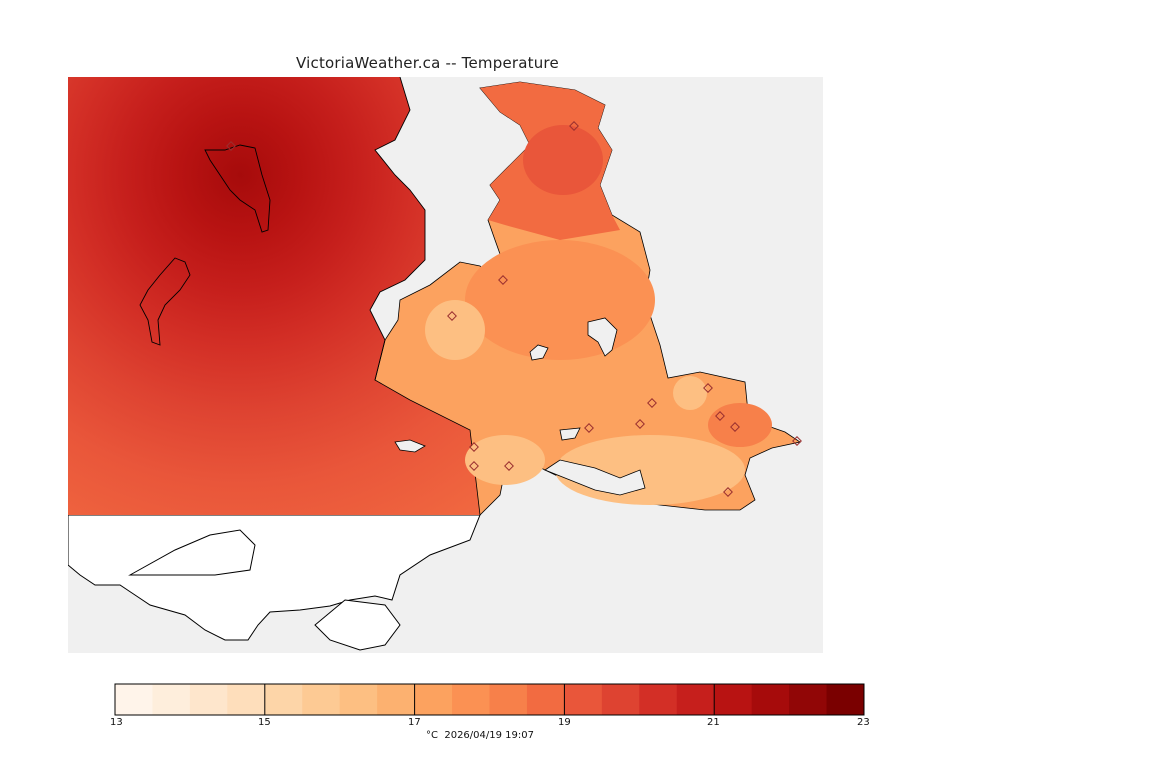 The height and width of the screenshot is (768, 1152). I want to click on island-long, so click(165, 301).